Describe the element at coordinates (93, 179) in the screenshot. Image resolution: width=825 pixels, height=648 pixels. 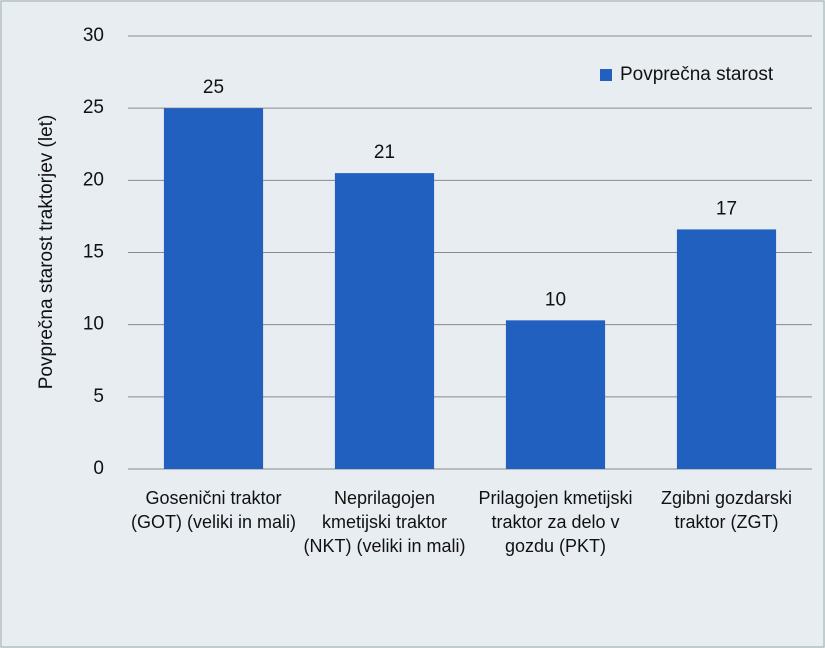
I see `y-tick-label: 20` at that location.